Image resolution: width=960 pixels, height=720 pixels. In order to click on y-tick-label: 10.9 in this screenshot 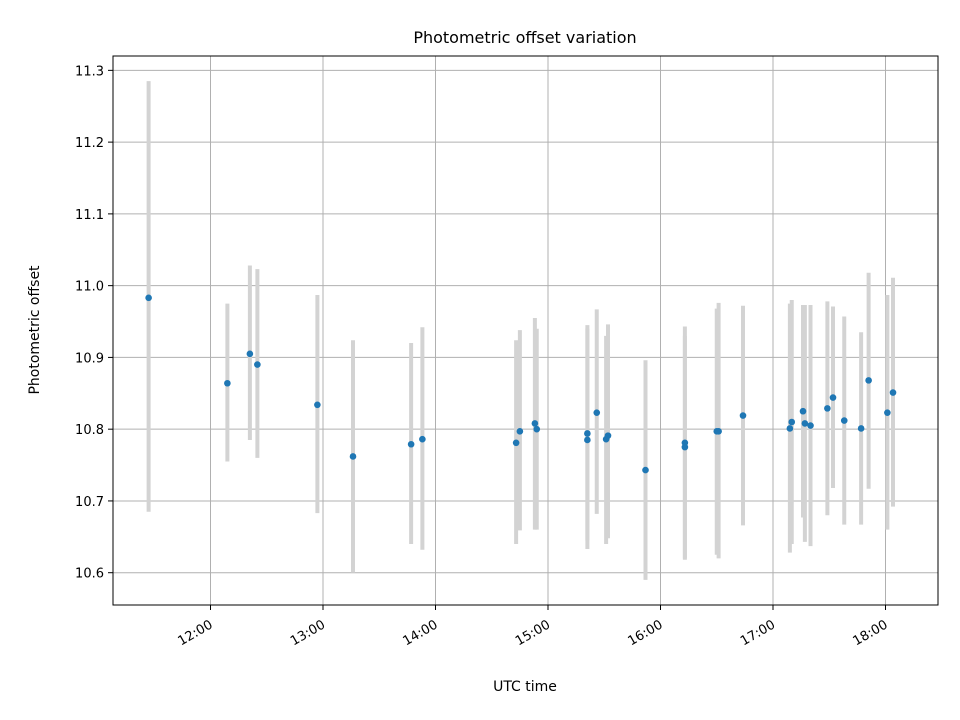, I will do `click(89, 358)`.